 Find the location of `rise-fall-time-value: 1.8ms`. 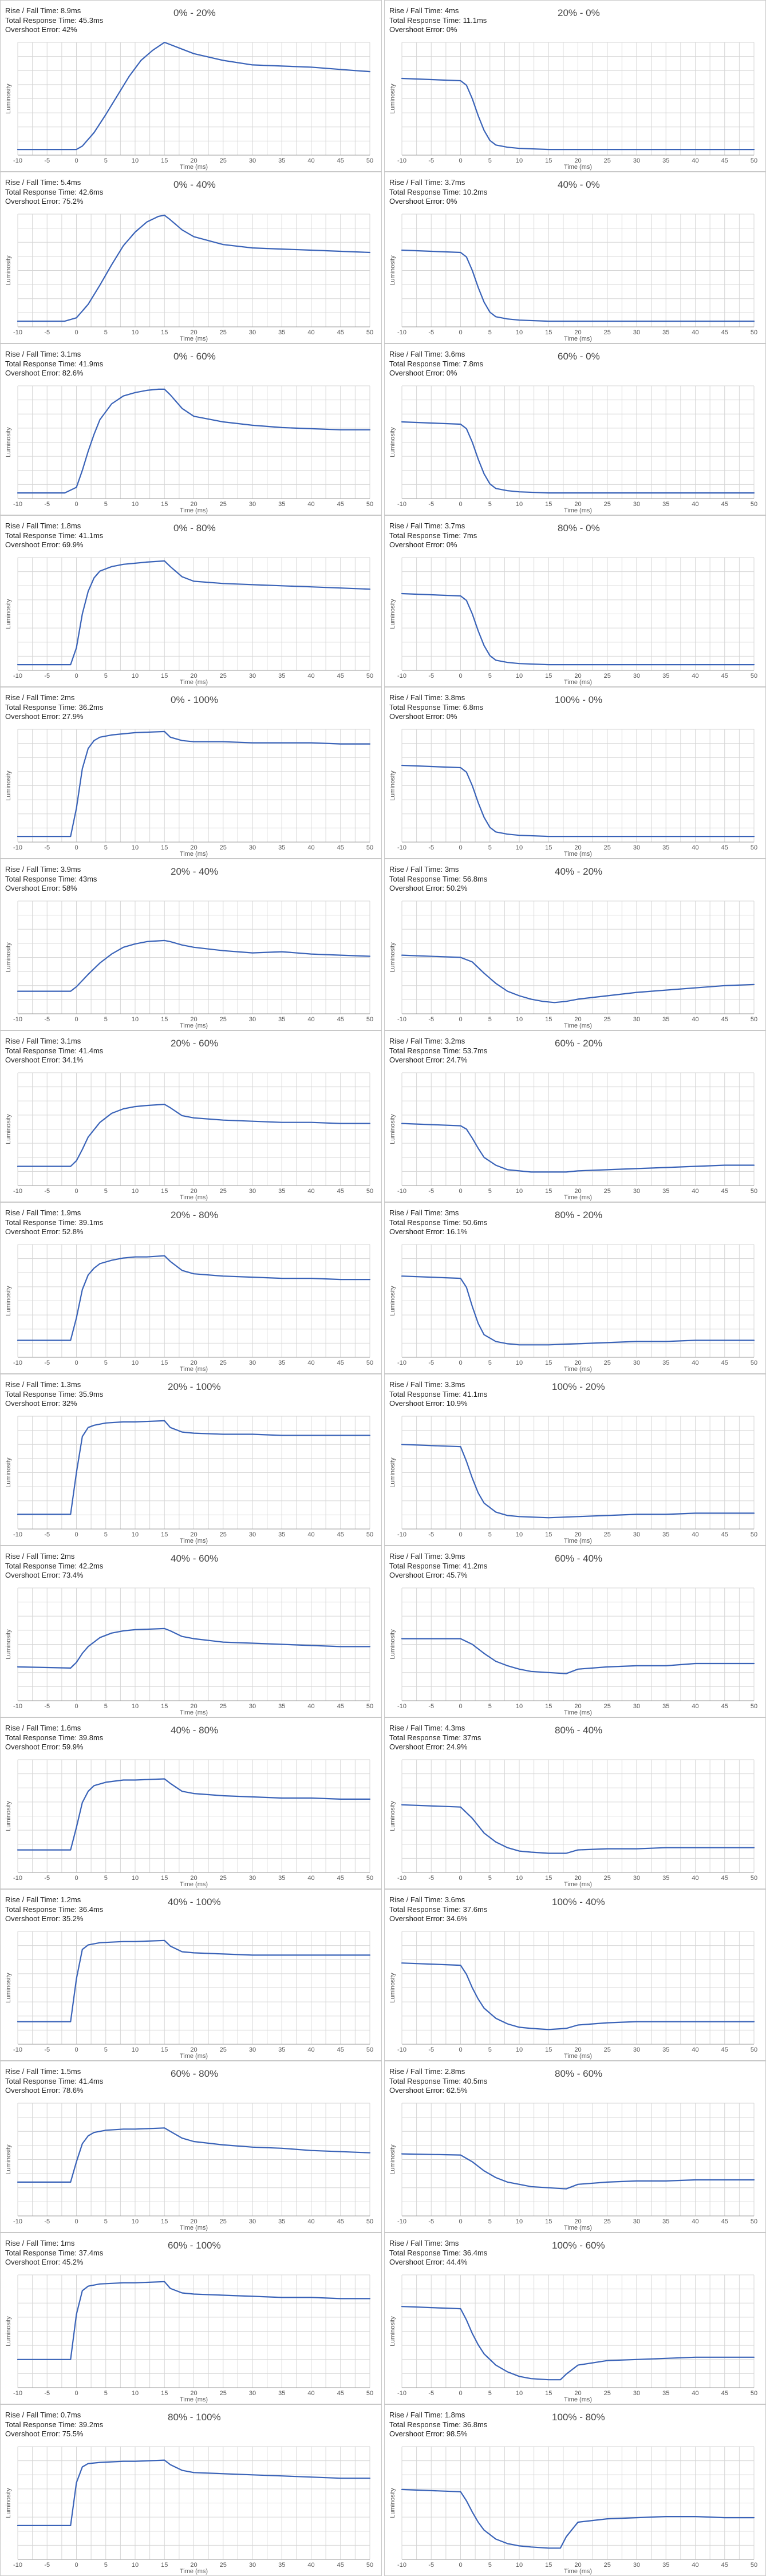

rise-fall-time-value: 1.8ms is located at coordinates (70, 525).